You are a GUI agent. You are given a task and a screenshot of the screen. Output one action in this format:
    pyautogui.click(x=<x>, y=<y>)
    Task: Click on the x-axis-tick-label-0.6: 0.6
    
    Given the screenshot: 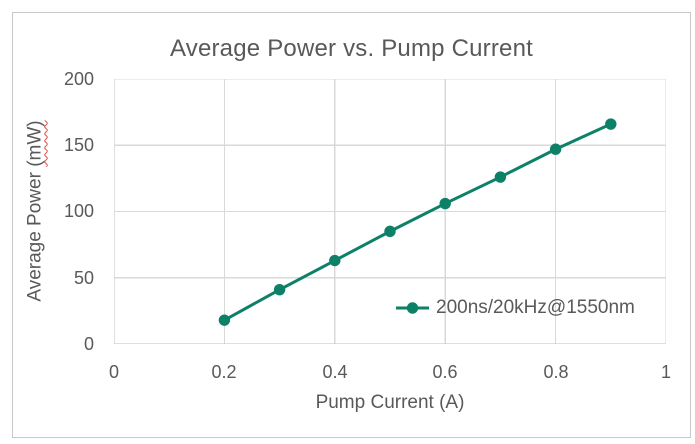 What is the action you would take?
    pyautogui.click(x=445, y=372)
    